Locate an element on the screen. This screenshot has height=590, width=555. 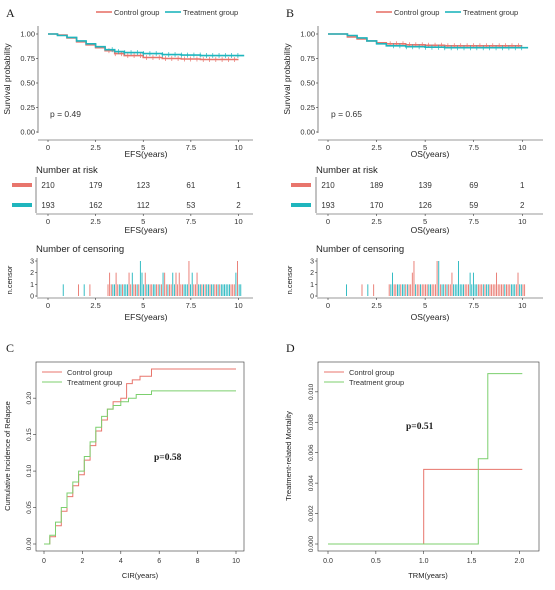
y-label-c: Cumulative Incidence of Relapse is located at coordinates (7, 456).